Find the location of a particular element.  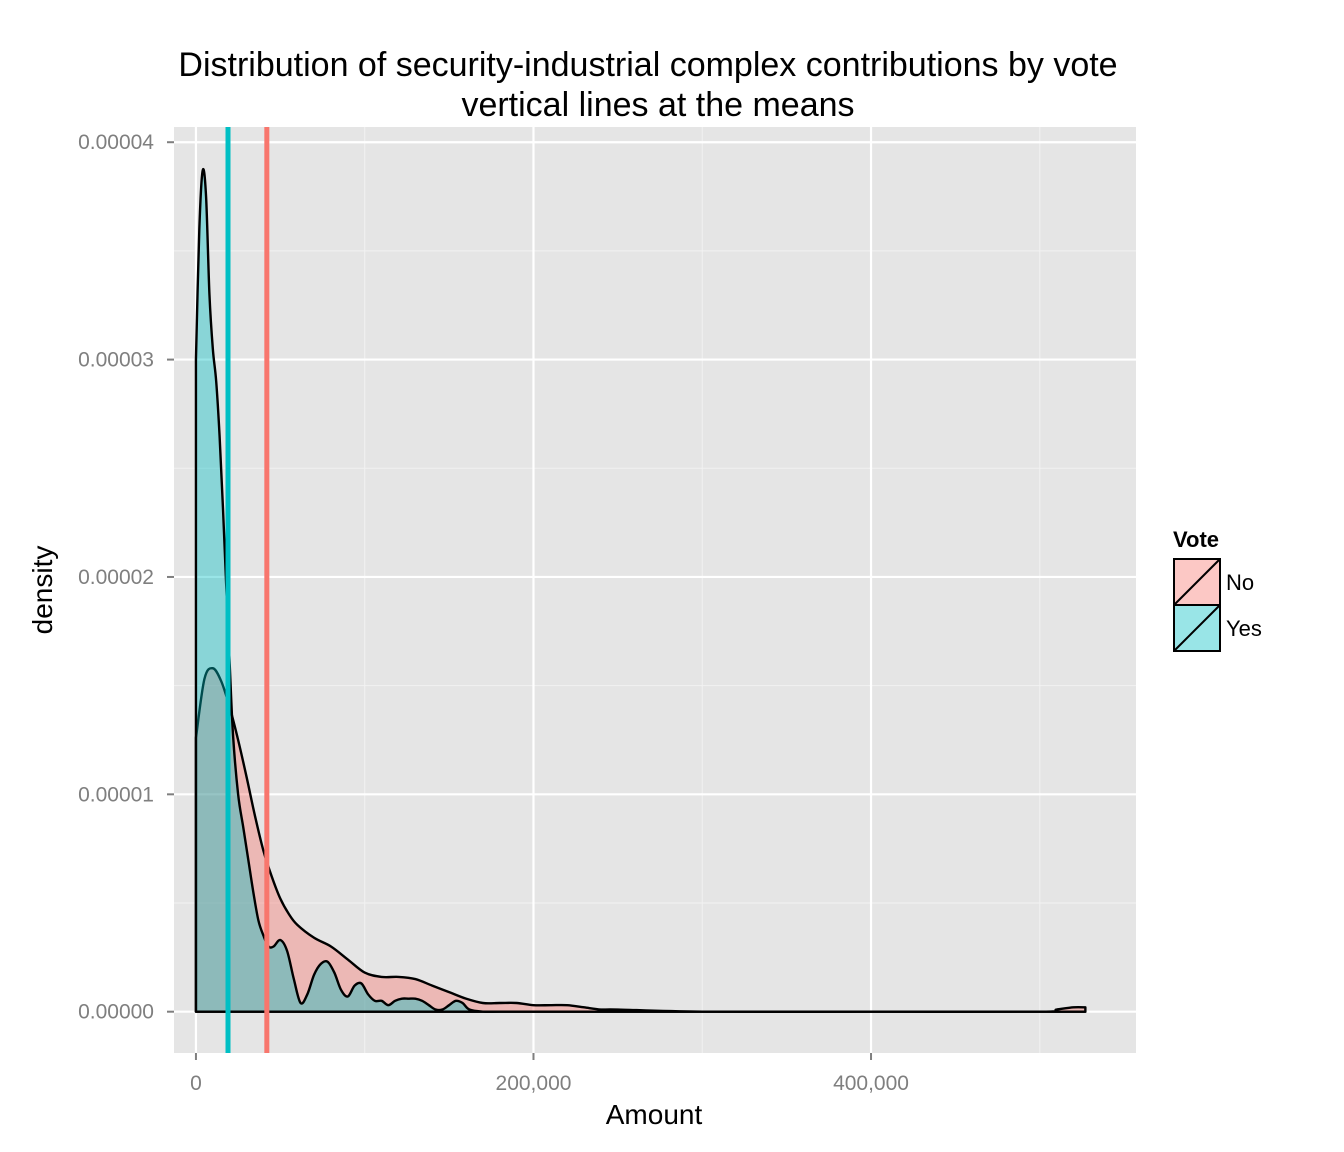

y-tick-label: 0.00001 is located at coordinates (116, 794).